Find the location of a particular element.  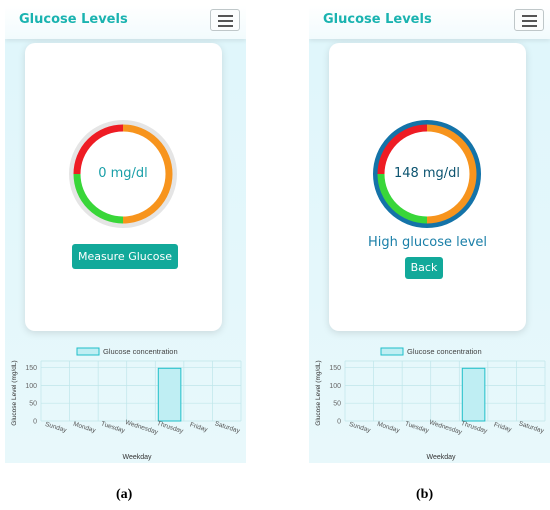

glucose-gauge: 148 mg/dl is located at coordinates (427, 174).